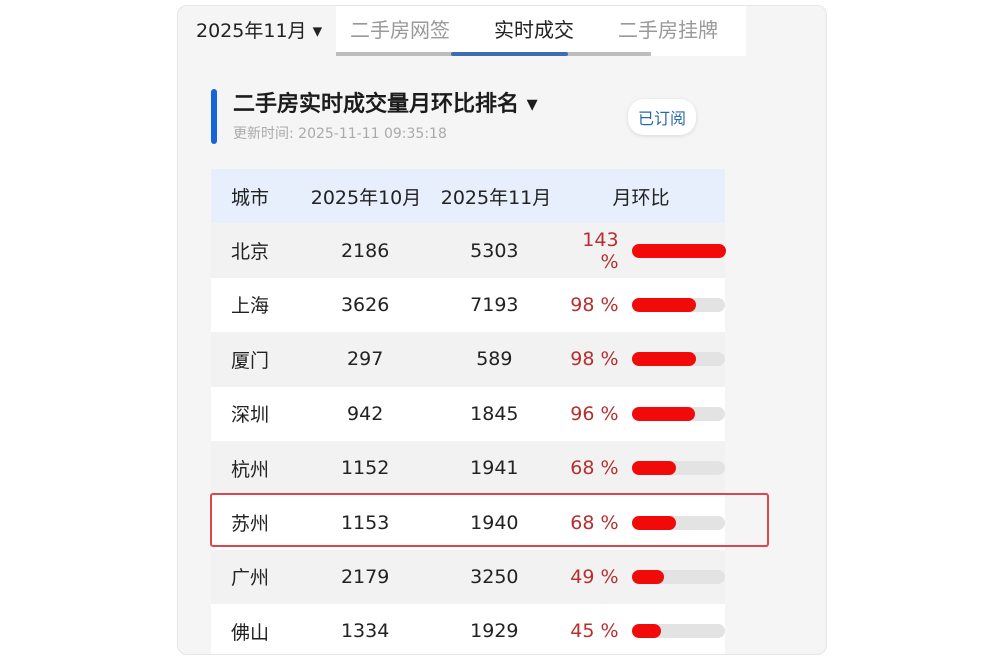  What do you see at coordinates (594, 631) in the screenshot?
I see `mom-percent: 45 %` at bounding box center [594, 631].